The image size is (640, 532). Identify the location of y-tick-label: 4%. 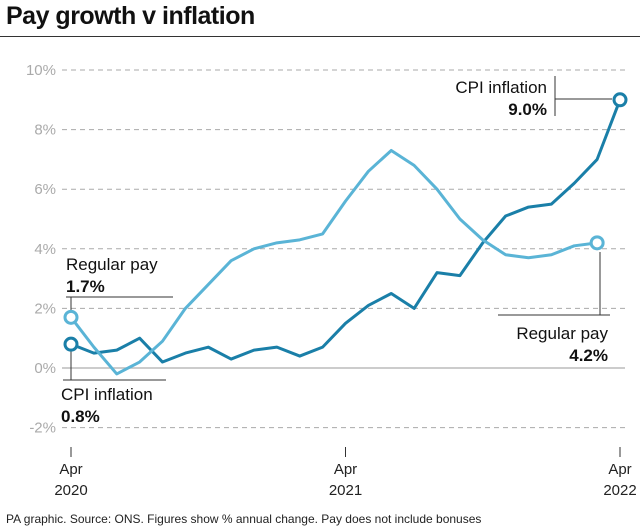
(45, 249).